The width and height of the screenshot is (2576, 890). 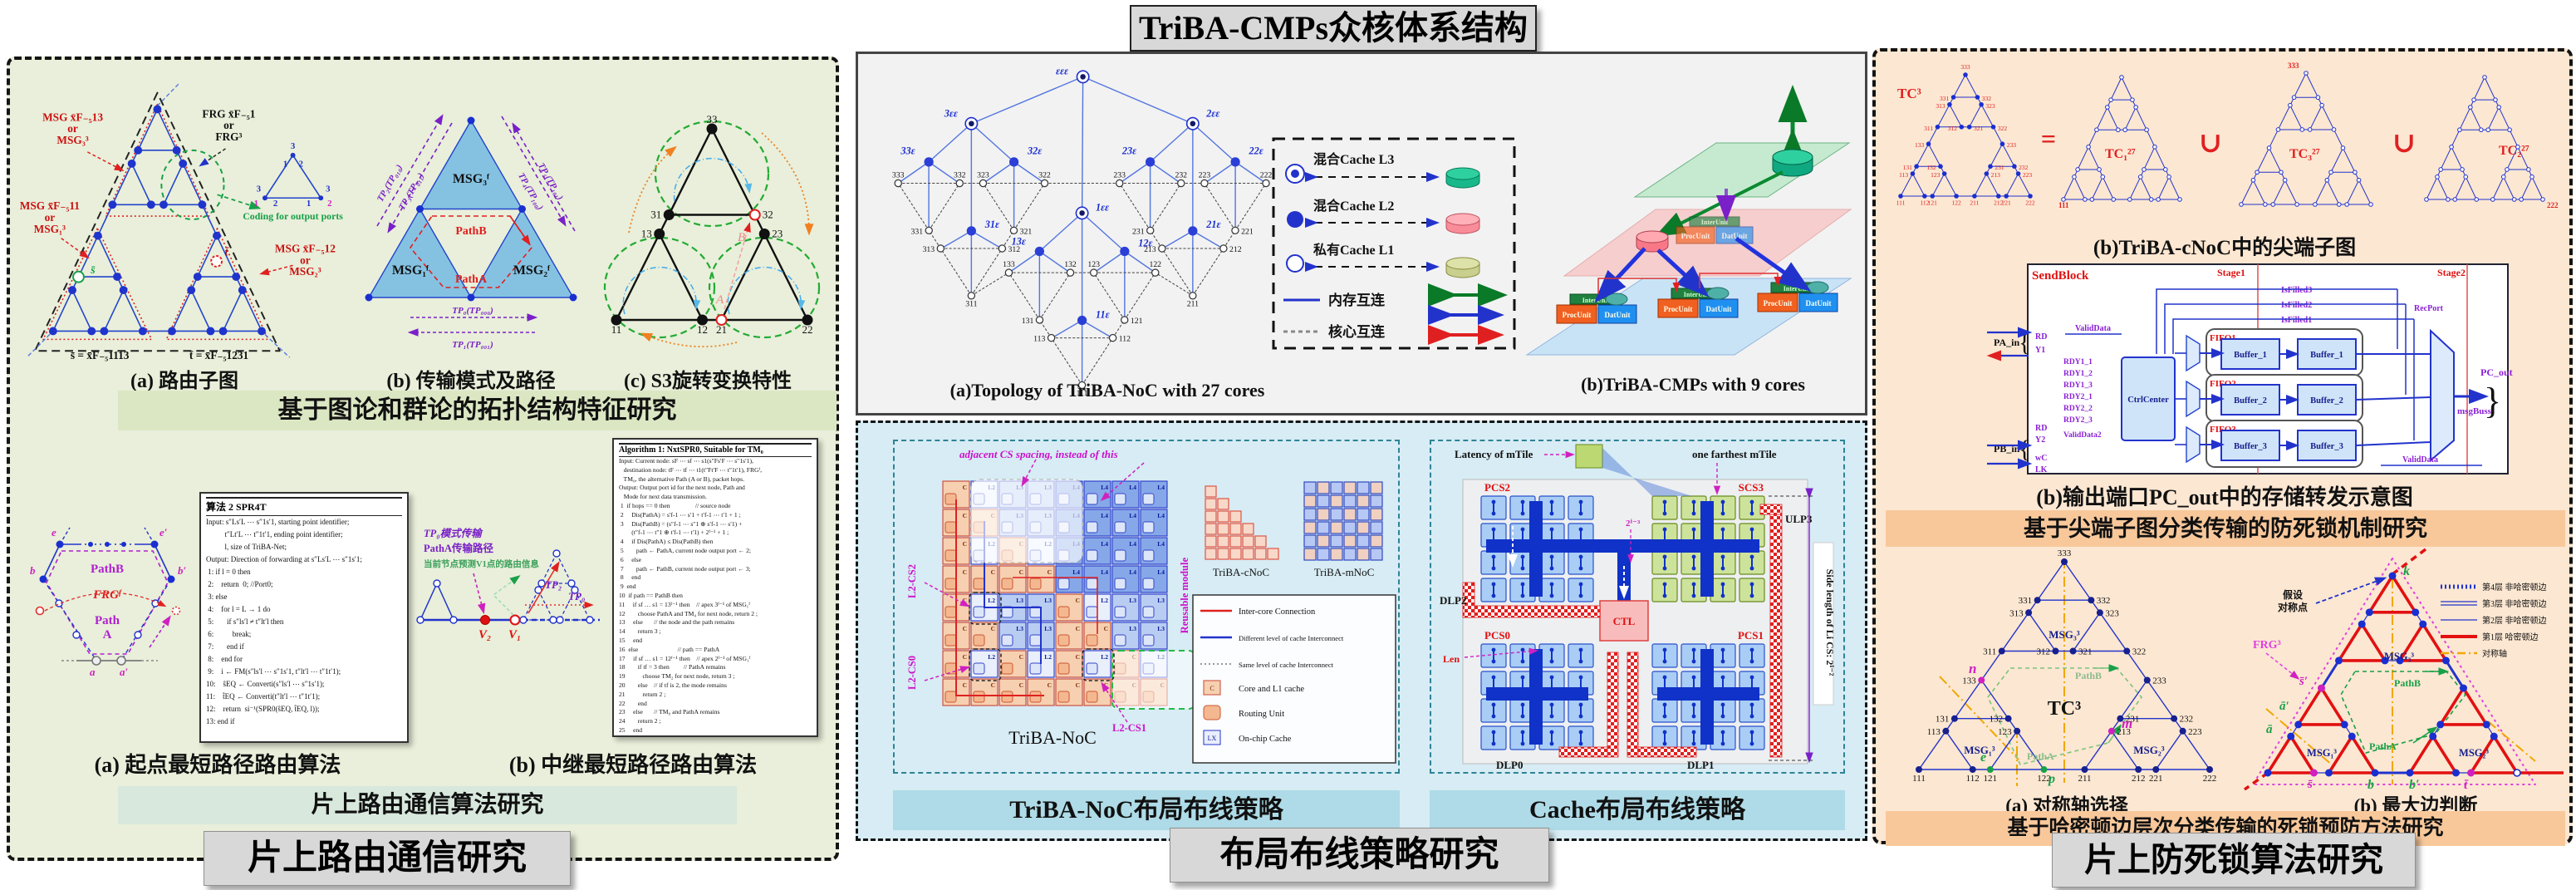 What do you see at coordinates (293, 175) in the screenshot?
I see `port-codes: 3 1 2 3 1 2 3 2 1` at bounding box center [293, 175].